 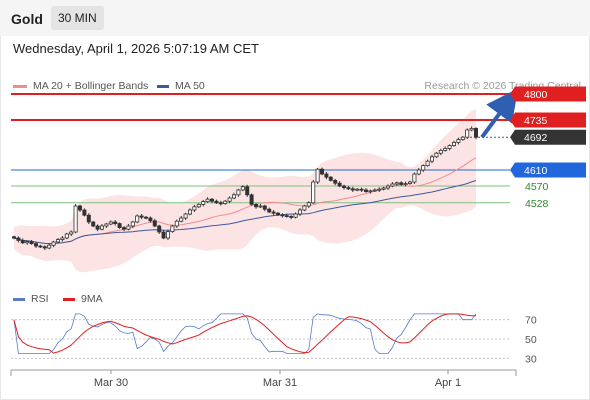 What do you see at coordinates (190, 86) in the screenshot?
I see `legend-ma50-label: MA 50` at bounding box center [190, 86].